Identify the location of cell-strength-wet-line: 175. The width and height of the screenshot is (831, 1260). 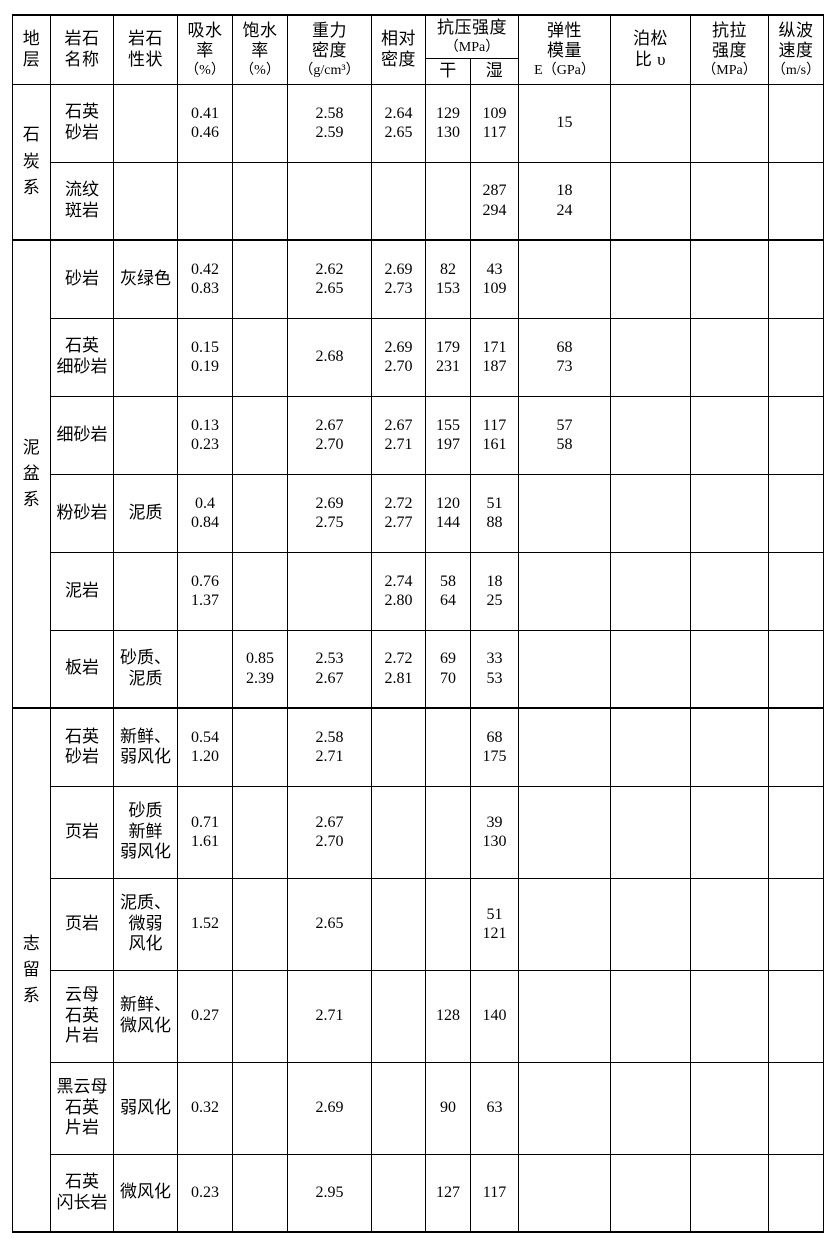
(494, 757).